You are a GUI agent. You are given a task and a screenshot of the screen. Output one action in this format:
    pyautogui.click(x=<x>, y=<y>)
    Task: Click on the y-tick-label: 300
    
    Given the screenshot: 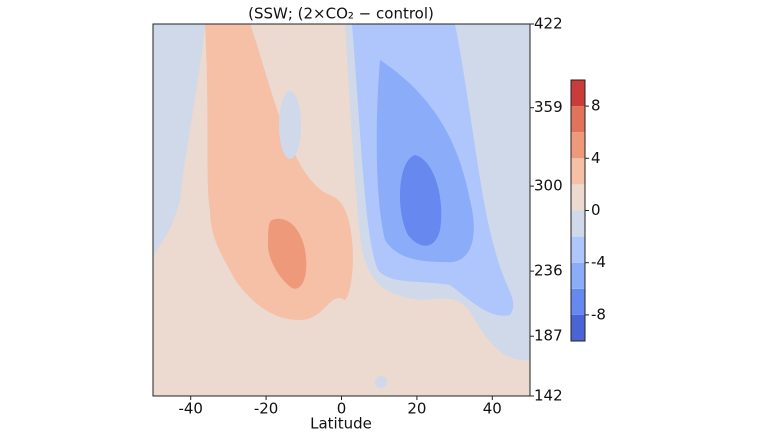 What is the action you would take?
    pyautogui.click(x=548, y=186)
    